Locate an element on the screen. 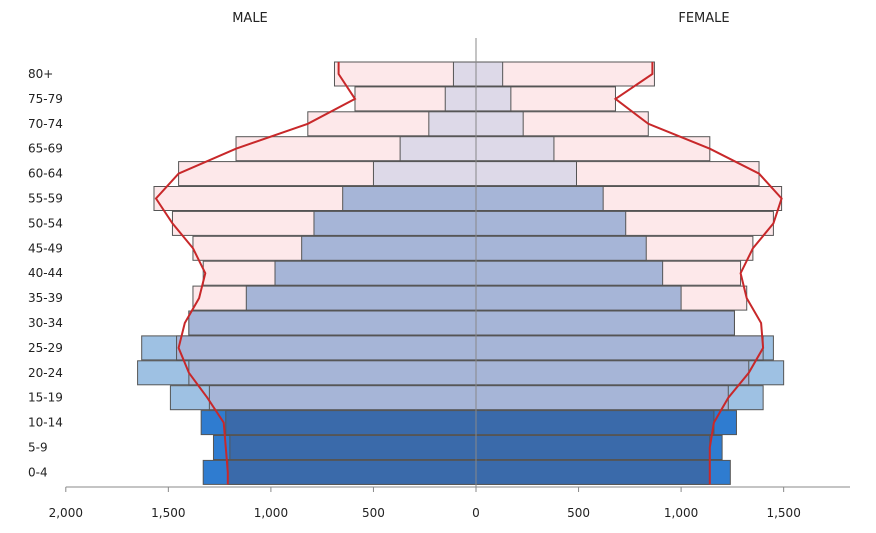  age-group-label: 70-74 is located at coordinates (45, 124).